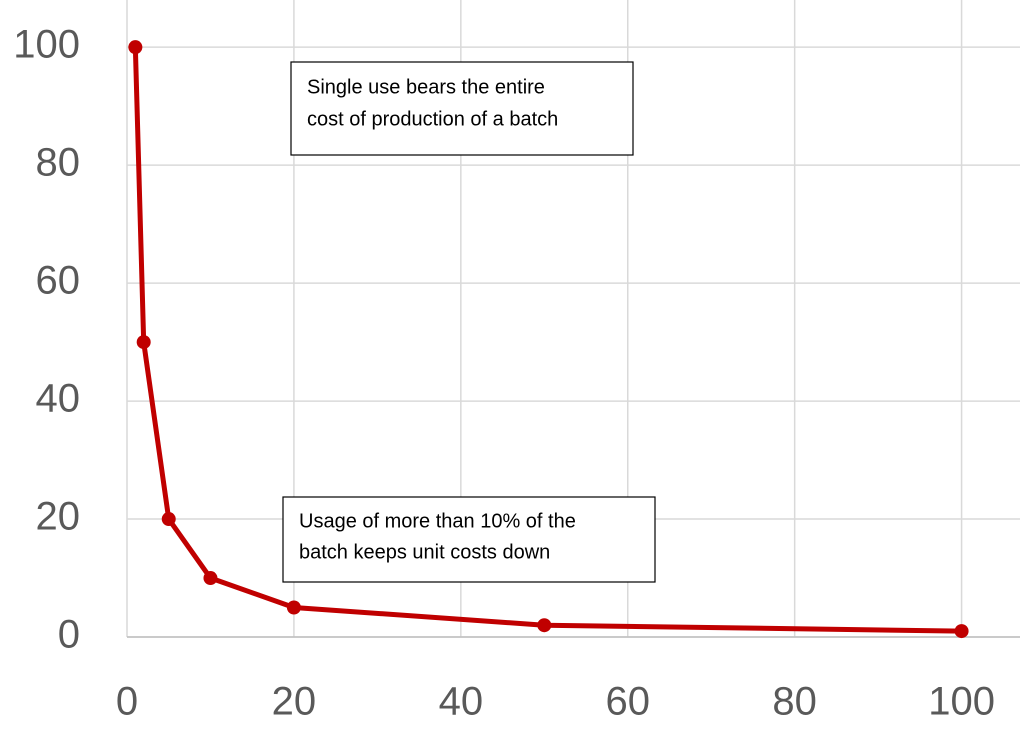 Image resolution: width=1024 pixels, height=734 pixels. I want to click on x-tick-label: 80, so click(794, 702).